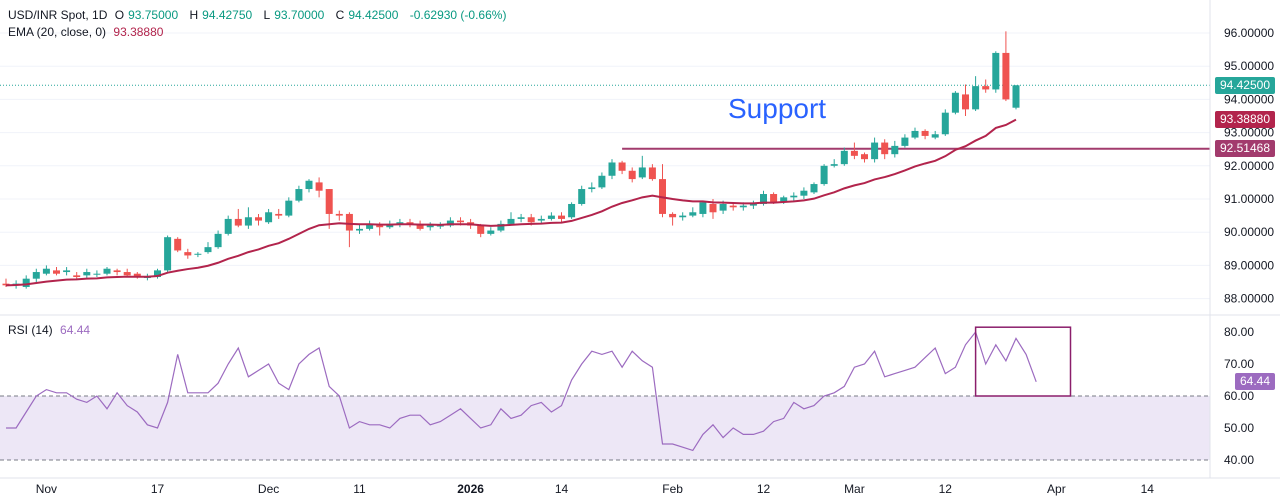 Image resolution: width=1280 pixels, height=501 pixels. What do you see at coordinates (1239, 460) in the screenshot?
I see `rsi-tick-label: 40.00` at bounding box center [1239, 460].